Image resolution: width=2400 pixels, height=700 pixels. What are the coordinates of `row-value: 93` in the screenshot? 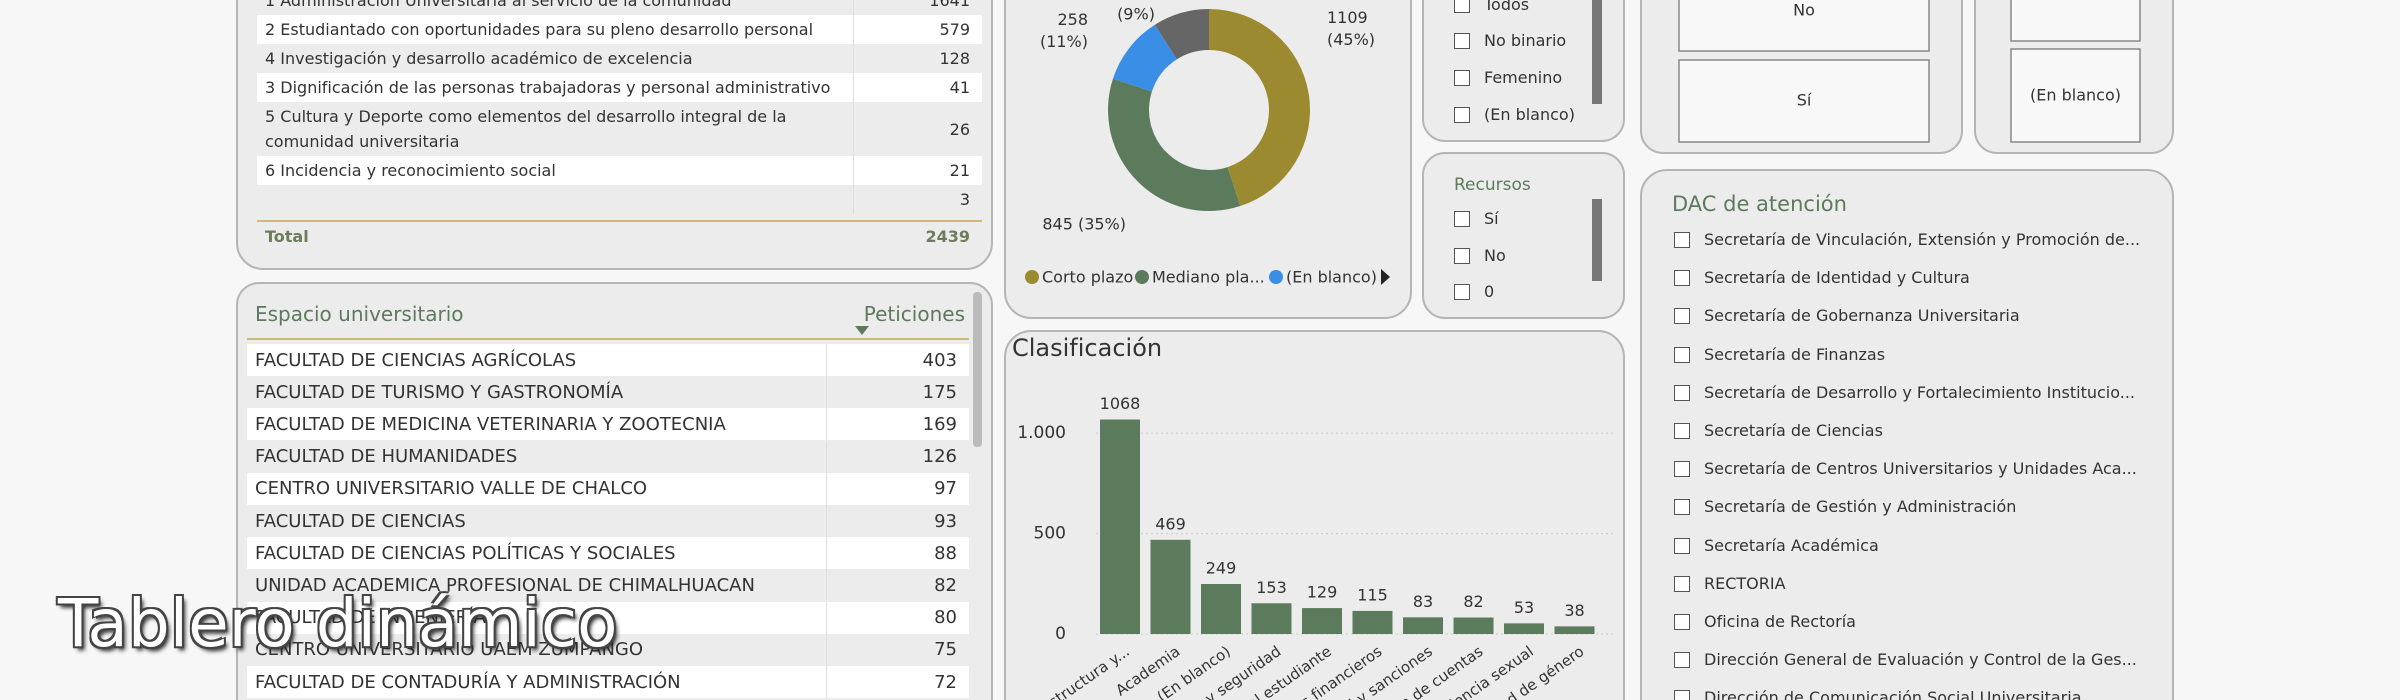 It's located at (897, 521).